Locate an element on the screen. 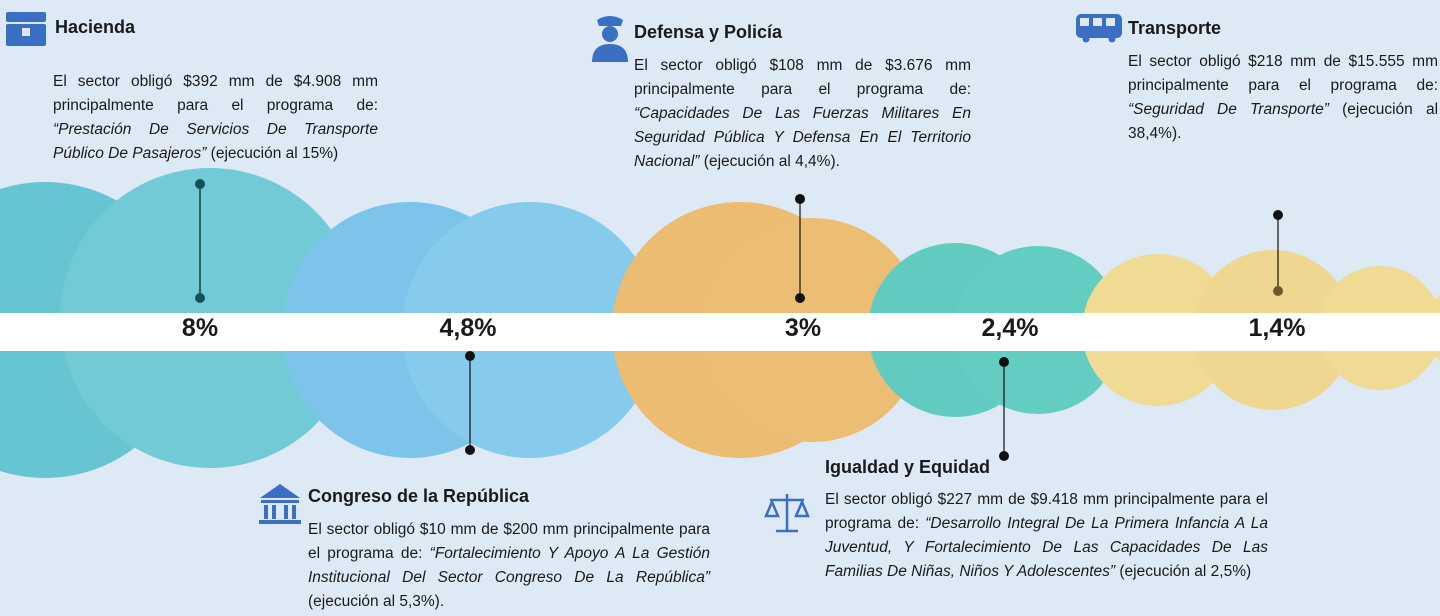 The height and width of the screenshot is (616, 1440). section-title: Defensa y Policía is located at coordinates (708, 32).